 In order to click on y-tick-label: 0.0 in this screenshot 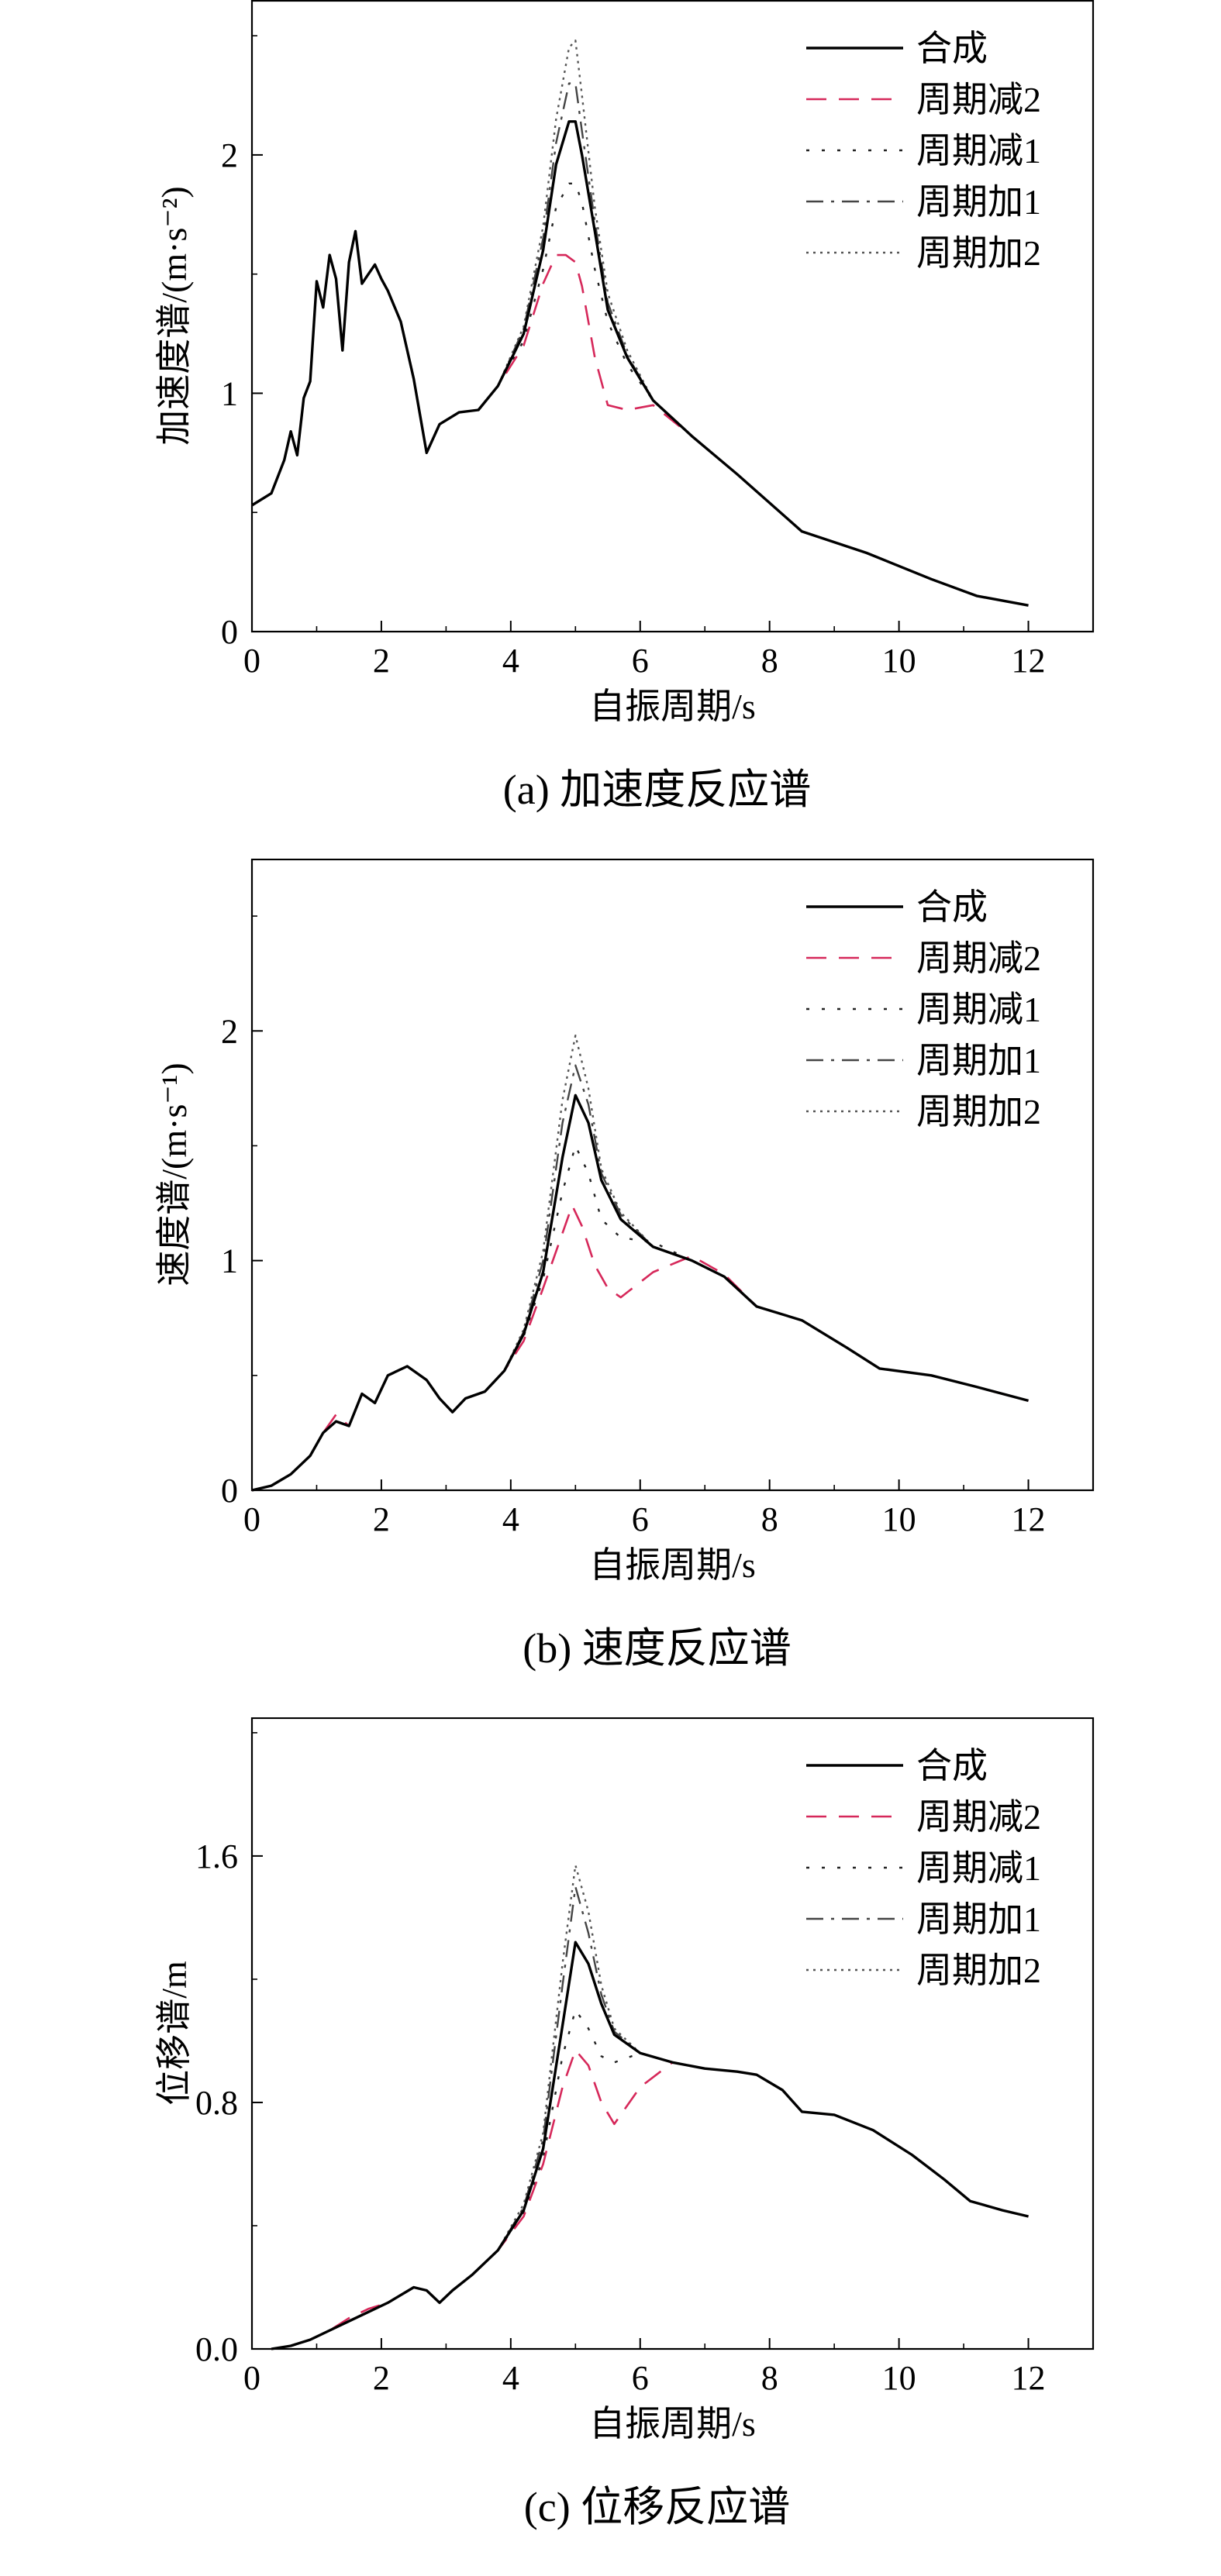, I will do `click(217, 2349)`.